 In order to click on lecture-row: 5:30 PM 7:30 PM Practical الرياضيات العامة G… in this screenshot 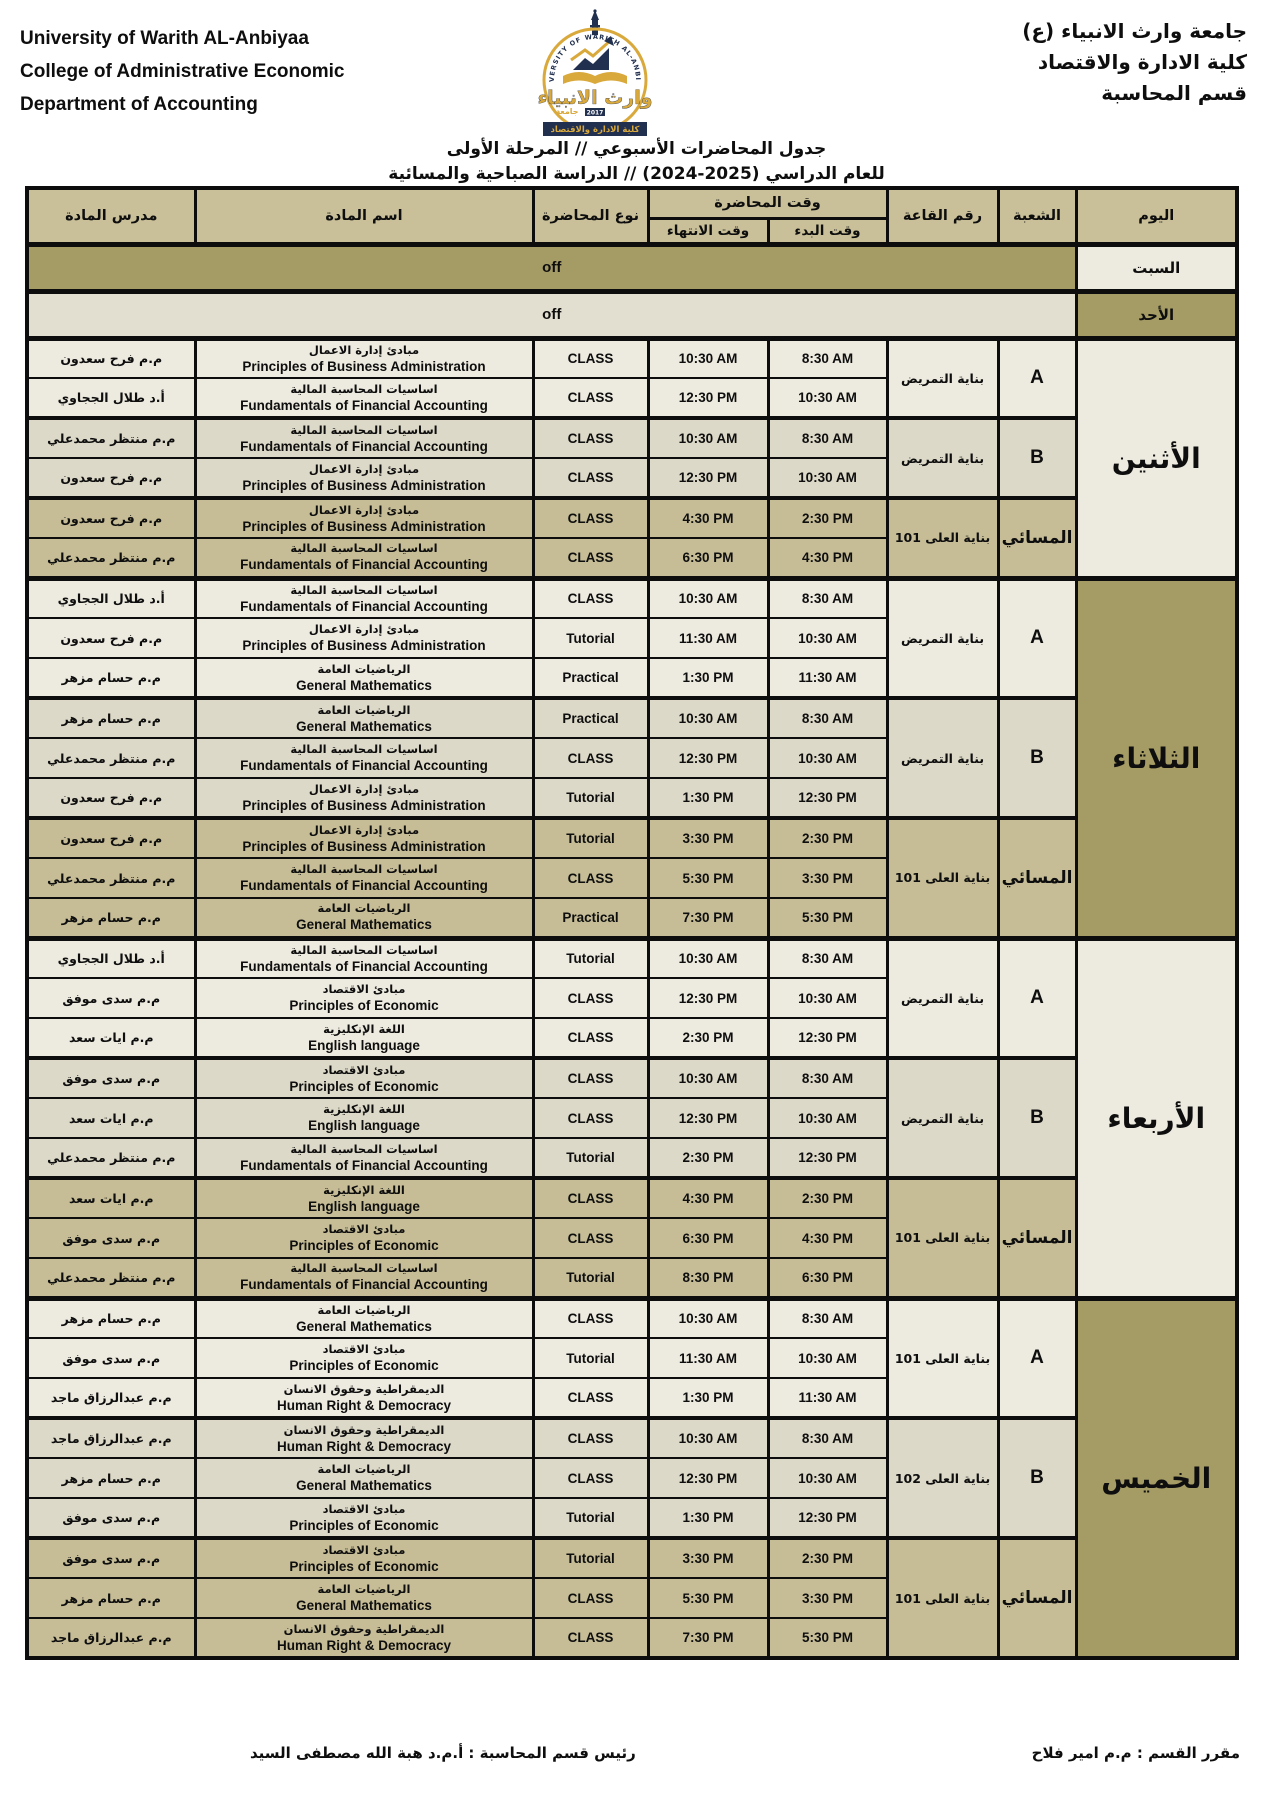, I will do `click(631, 918)`.